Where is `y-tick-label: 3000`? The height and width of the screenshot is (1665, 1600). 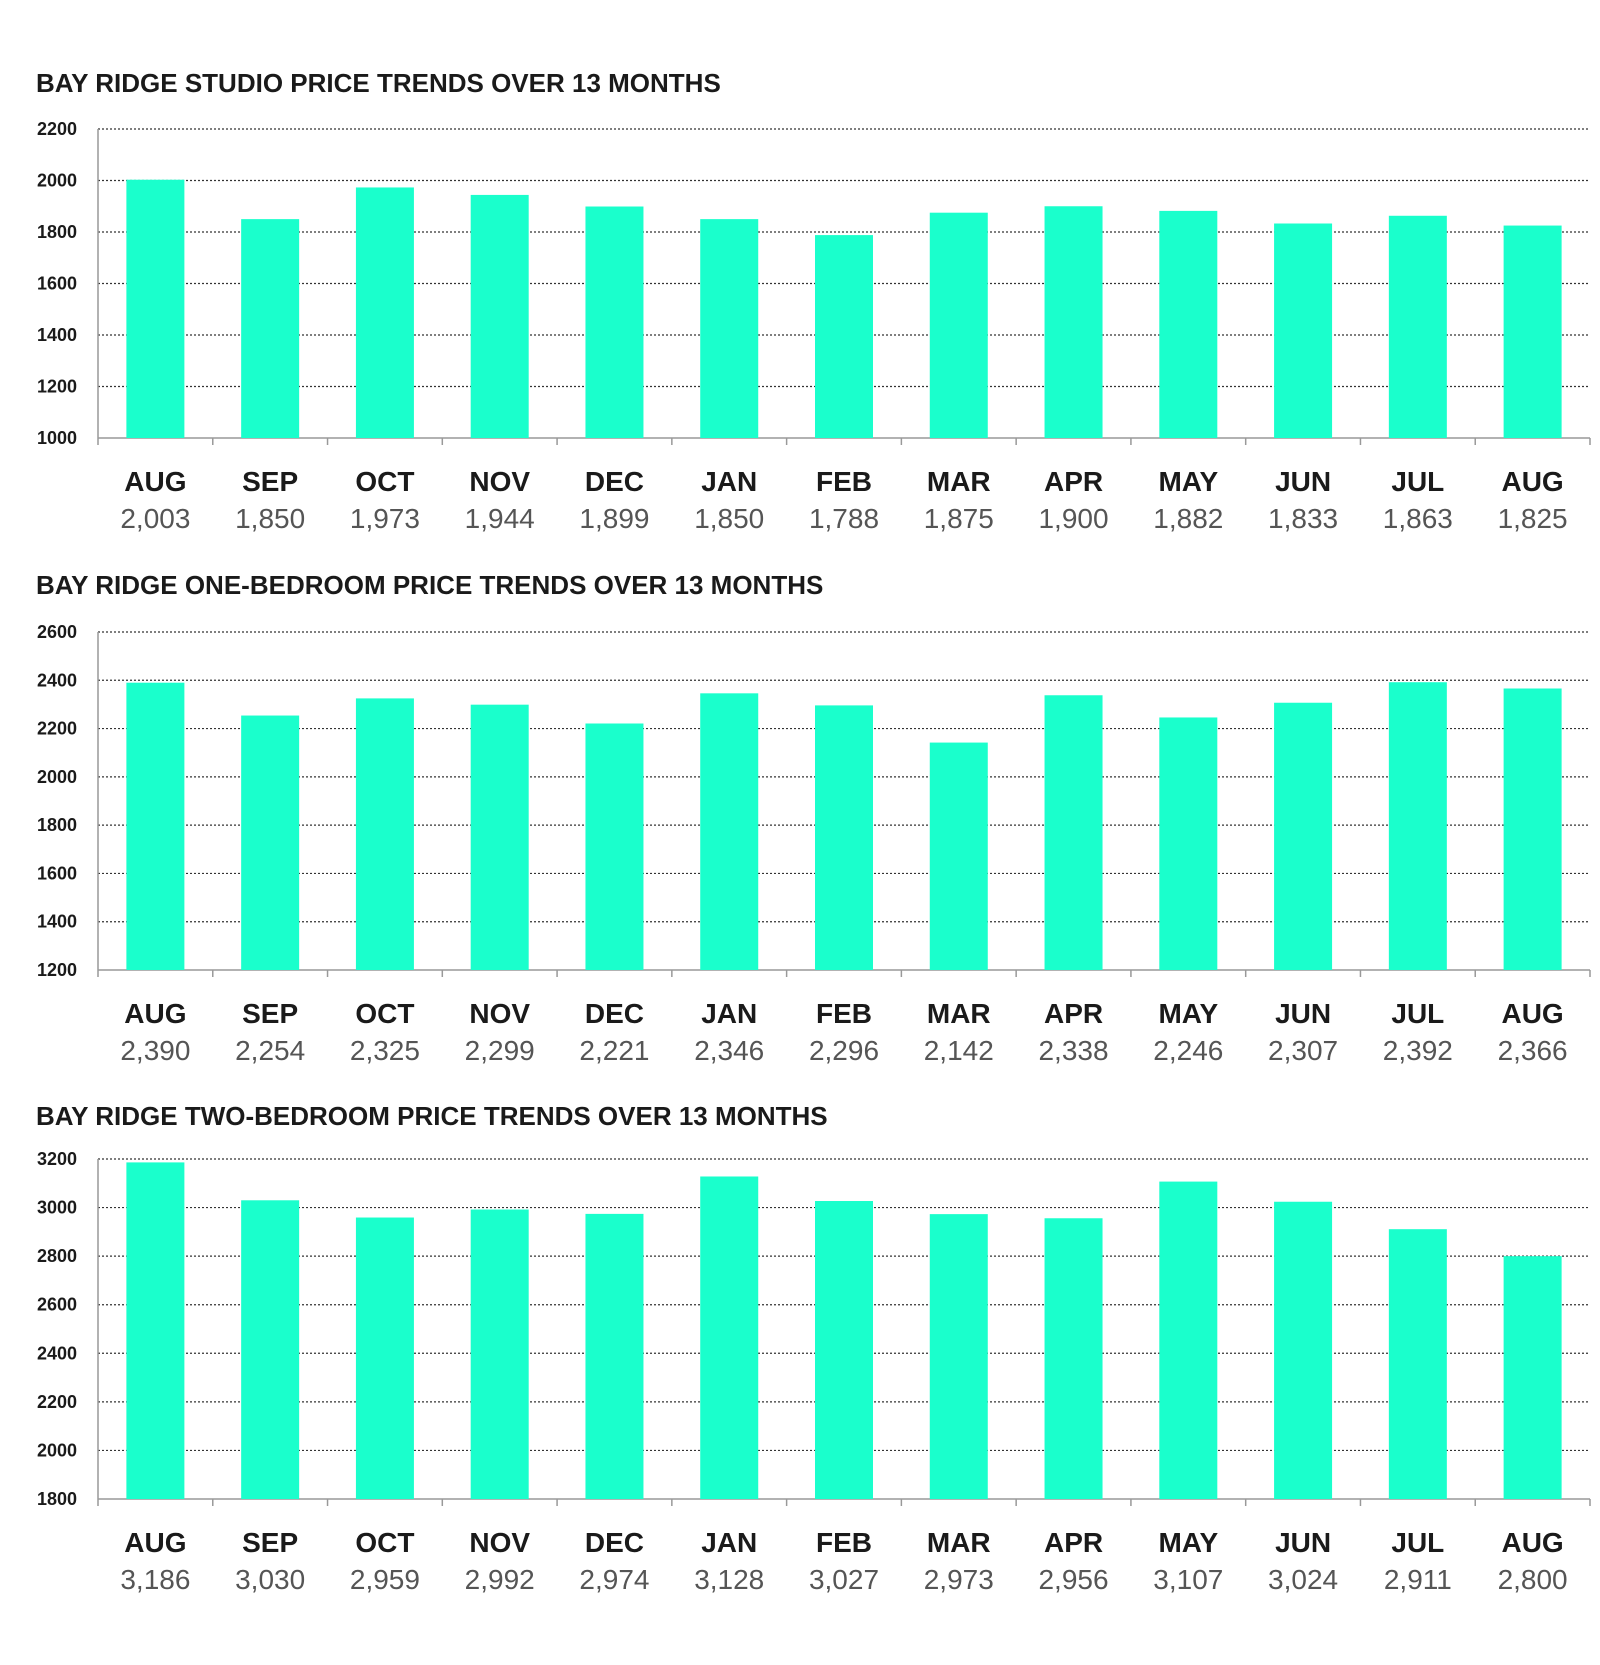
y-tick-label: 3000 is located at coordinates (57, 1208).